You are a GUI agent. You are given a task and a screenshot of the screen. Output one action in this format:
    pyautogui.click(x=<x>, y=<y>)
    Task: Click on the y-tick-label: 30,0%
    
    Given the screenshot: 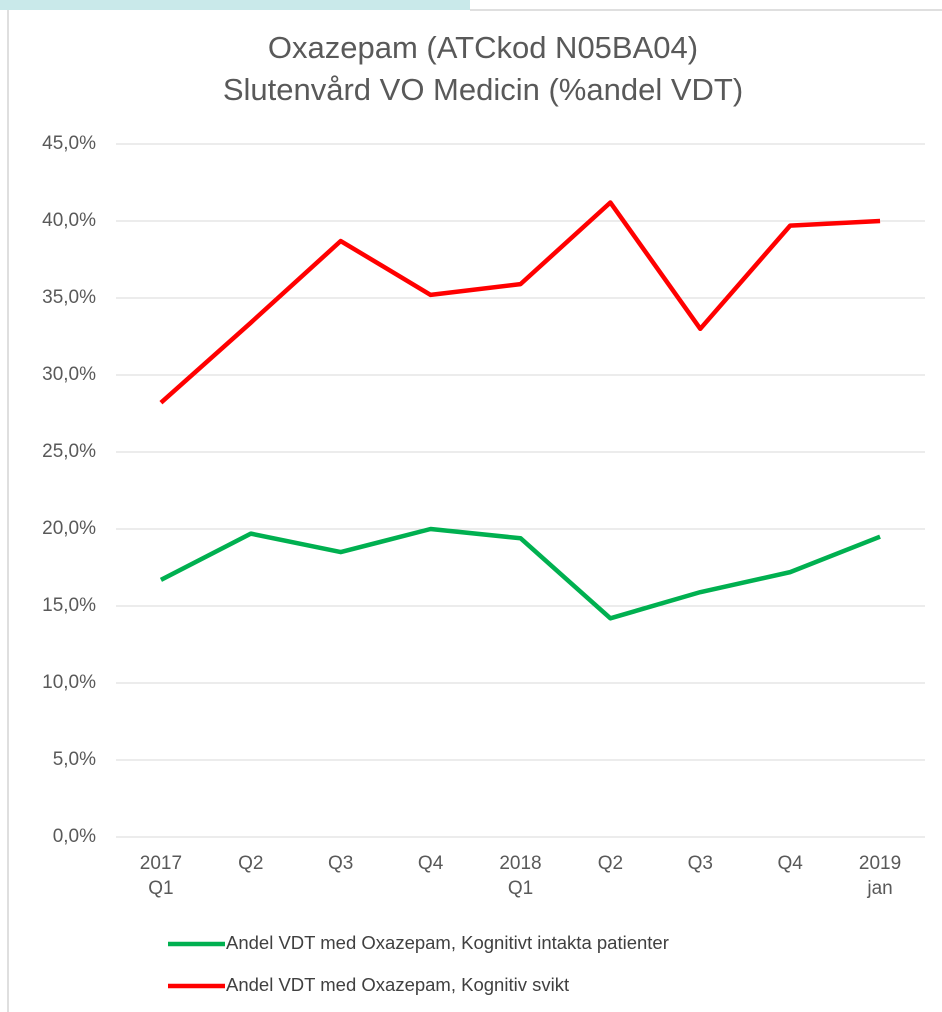 What is the action you would take?
    pyautogui.click(x=69, y=374)
    